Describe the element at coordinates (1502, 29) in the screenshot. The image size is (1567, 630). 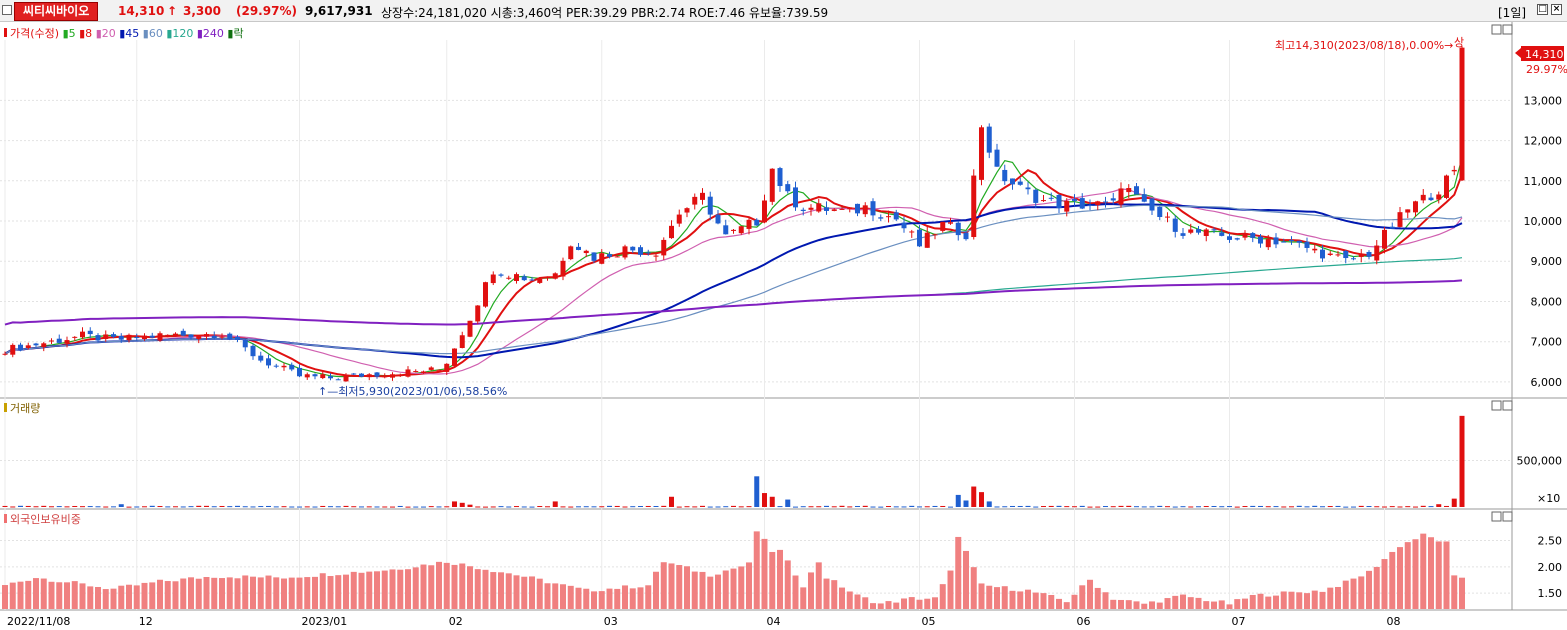
I see `price-panel-controls` at that location.